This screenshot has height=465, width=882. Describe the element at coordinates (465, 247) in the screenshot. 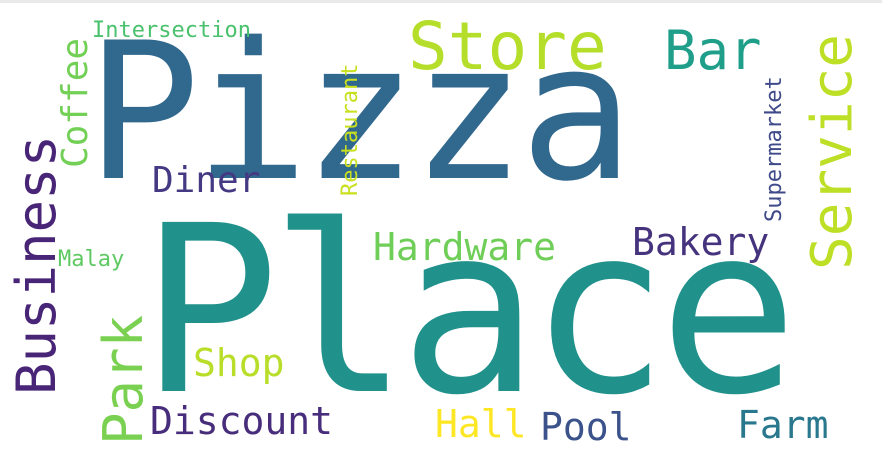

I see `word-hardware: Hardware` at that location.